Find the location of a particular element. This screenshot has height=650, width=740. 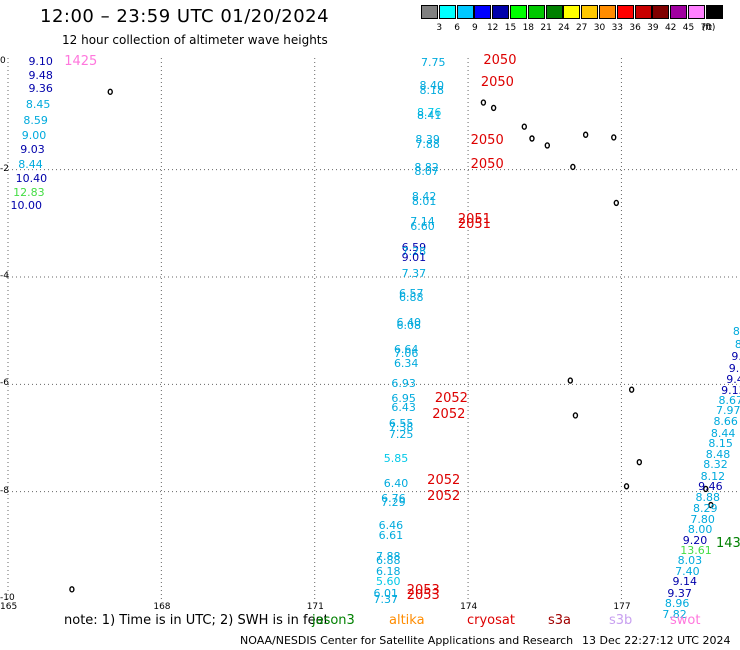

wave-height-value: 10.00 is located at coordinates (26, 206).